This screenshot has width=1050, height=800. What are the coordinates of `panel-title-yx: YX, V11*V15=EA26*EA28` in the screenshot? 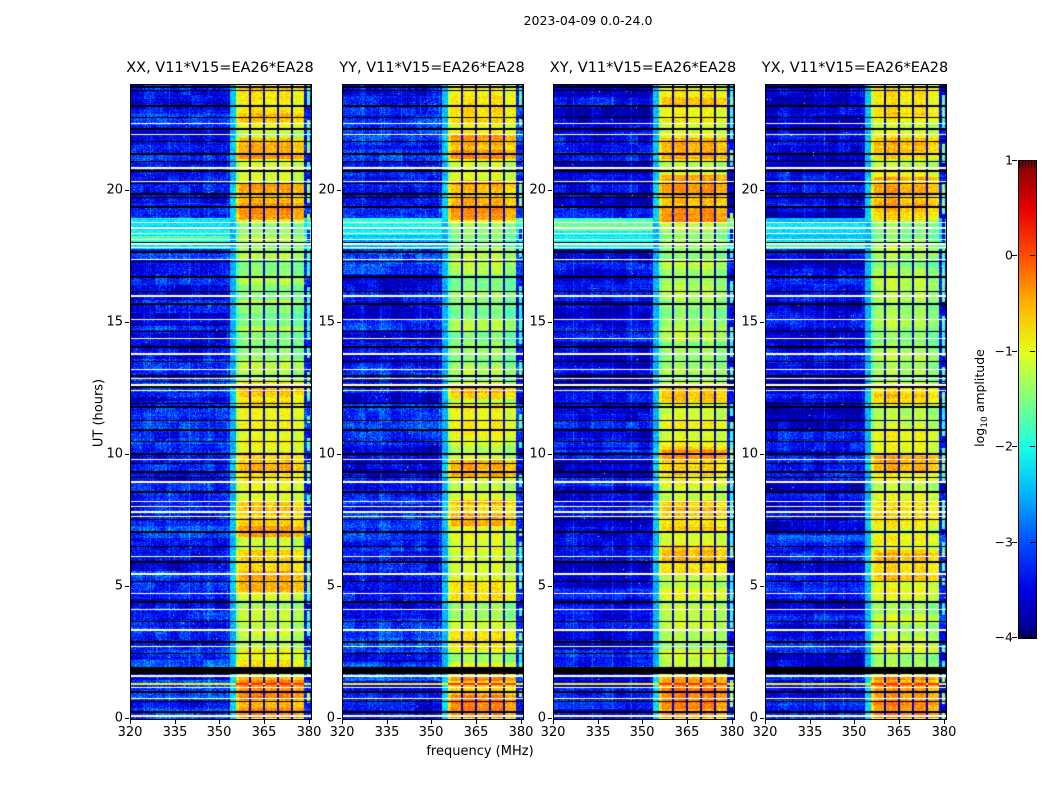 It's located at (855, 68).